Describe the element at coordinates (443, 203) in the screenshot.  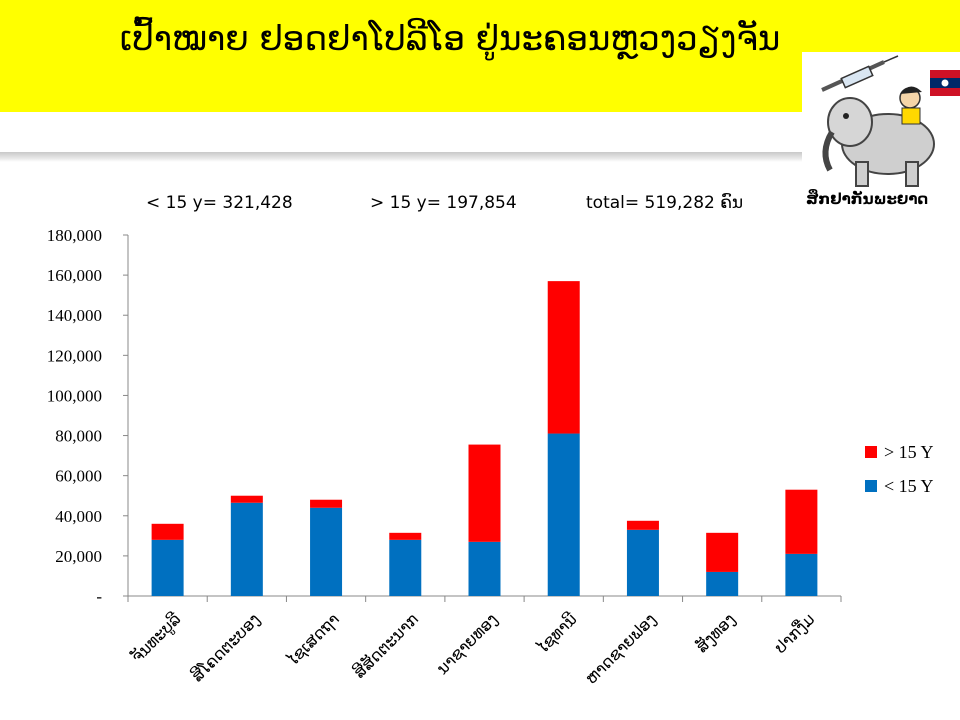
I see `summary-over15: > 15 y= 197,854` at that location.